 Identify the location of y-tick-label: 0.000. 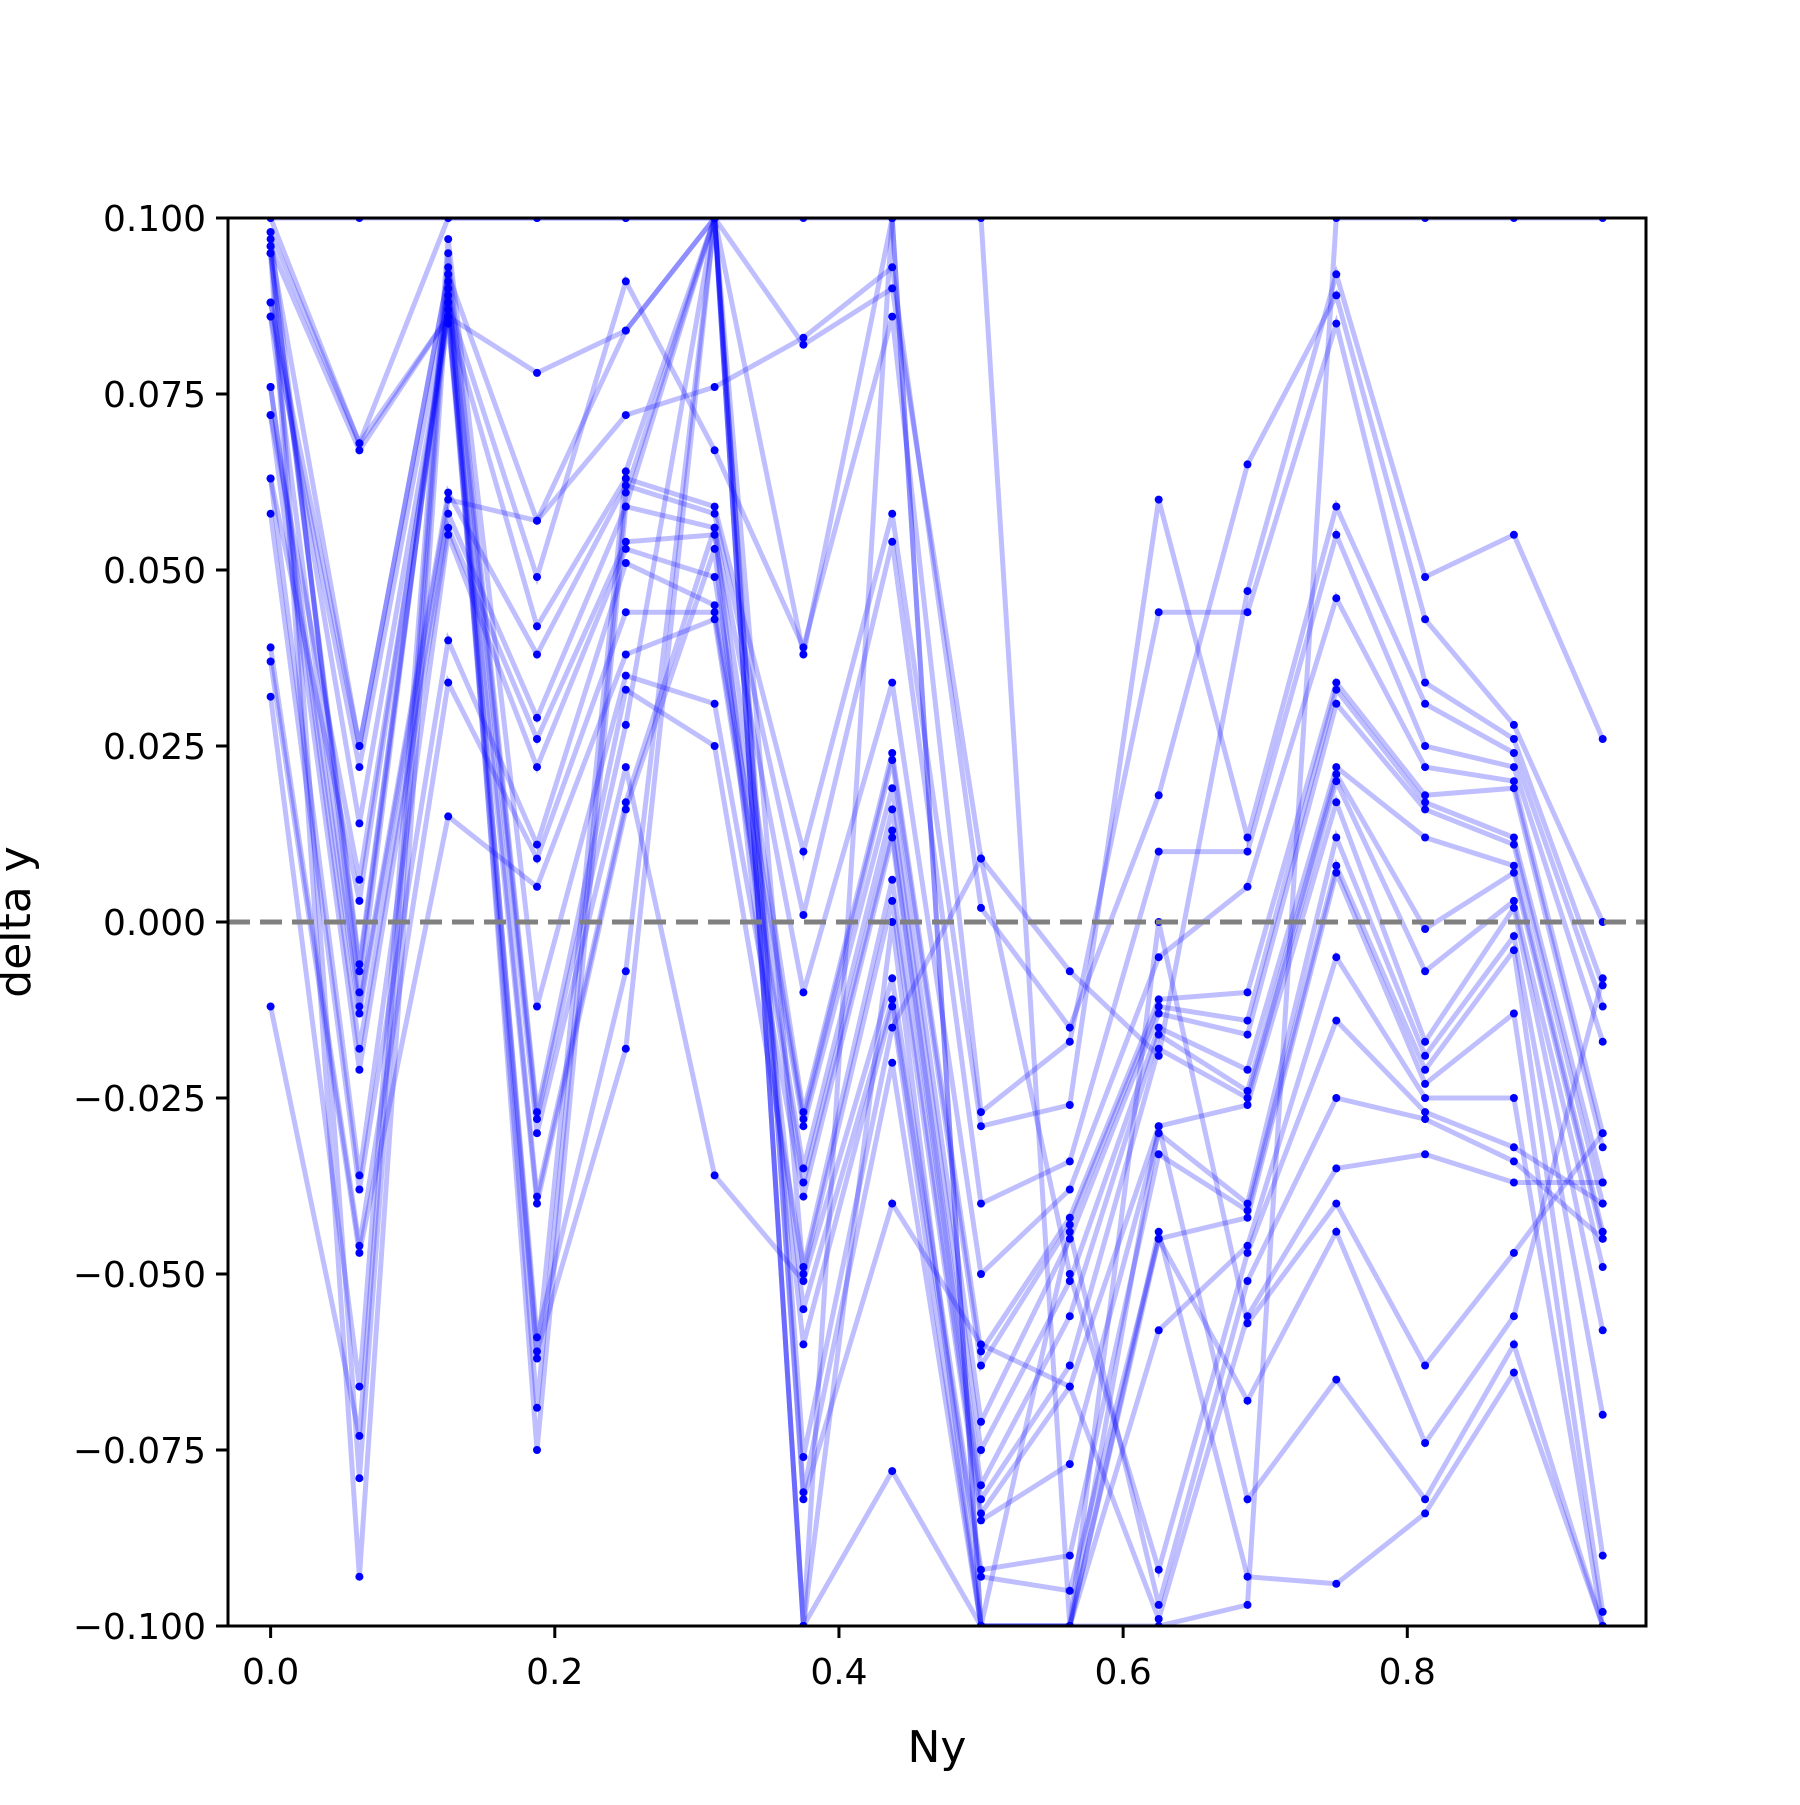
(154, 923).